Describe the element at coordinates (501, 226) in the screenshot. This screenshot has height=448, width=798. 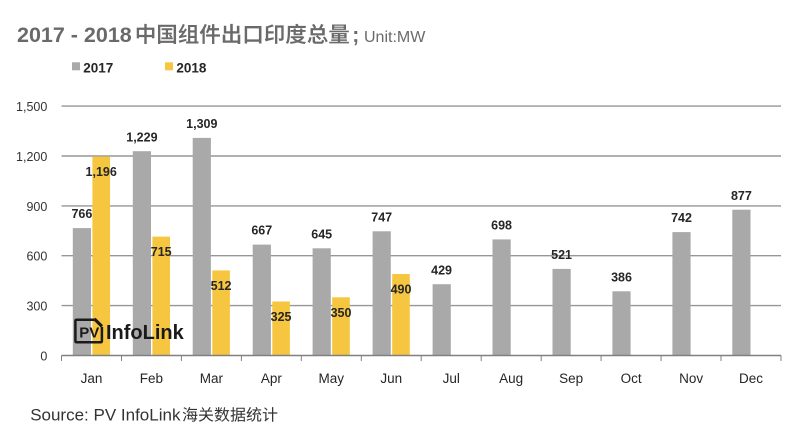
I see `svg-text: 698` at that location.